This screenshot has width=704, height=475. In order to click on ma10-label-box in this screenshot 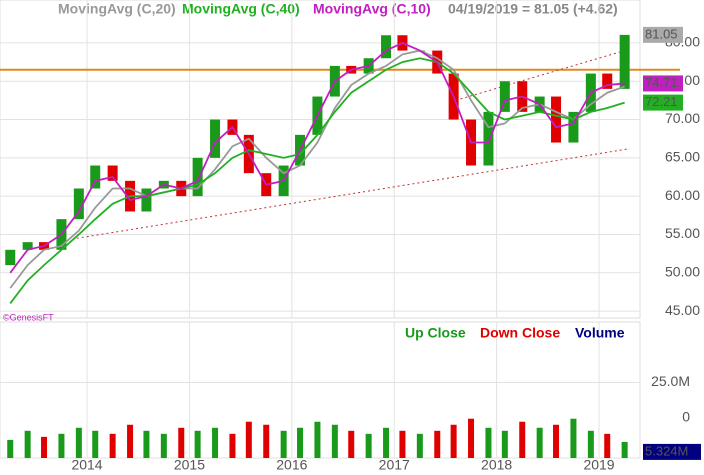, I will do `click(663, 83)`.